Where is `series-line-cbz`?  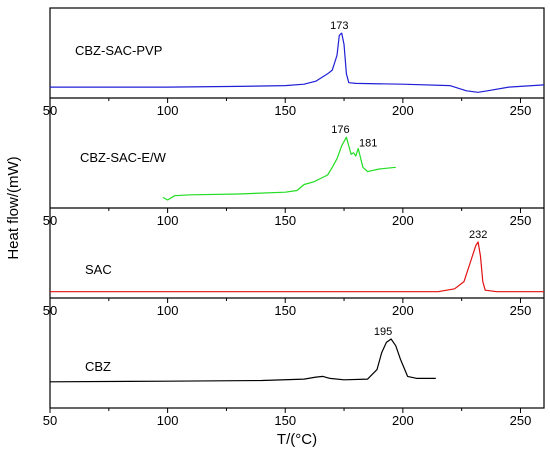
series-line-cbz is located at coordinates (242, 360).